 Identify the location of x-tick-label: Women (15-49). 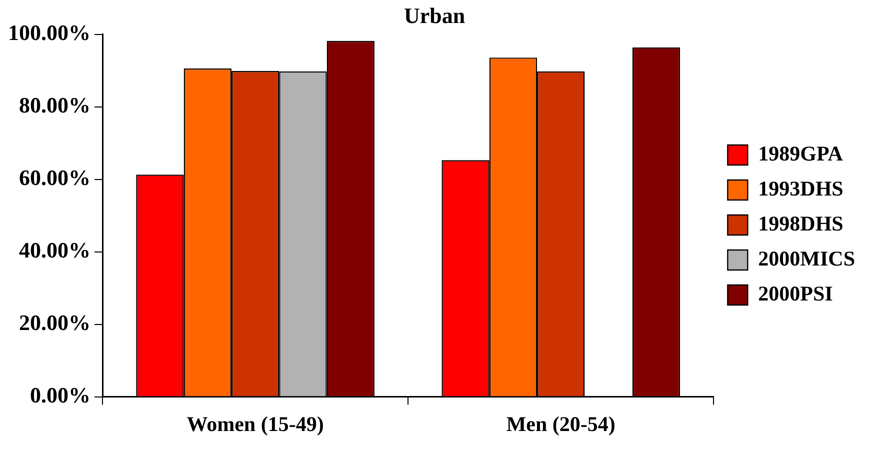
(255, 424).